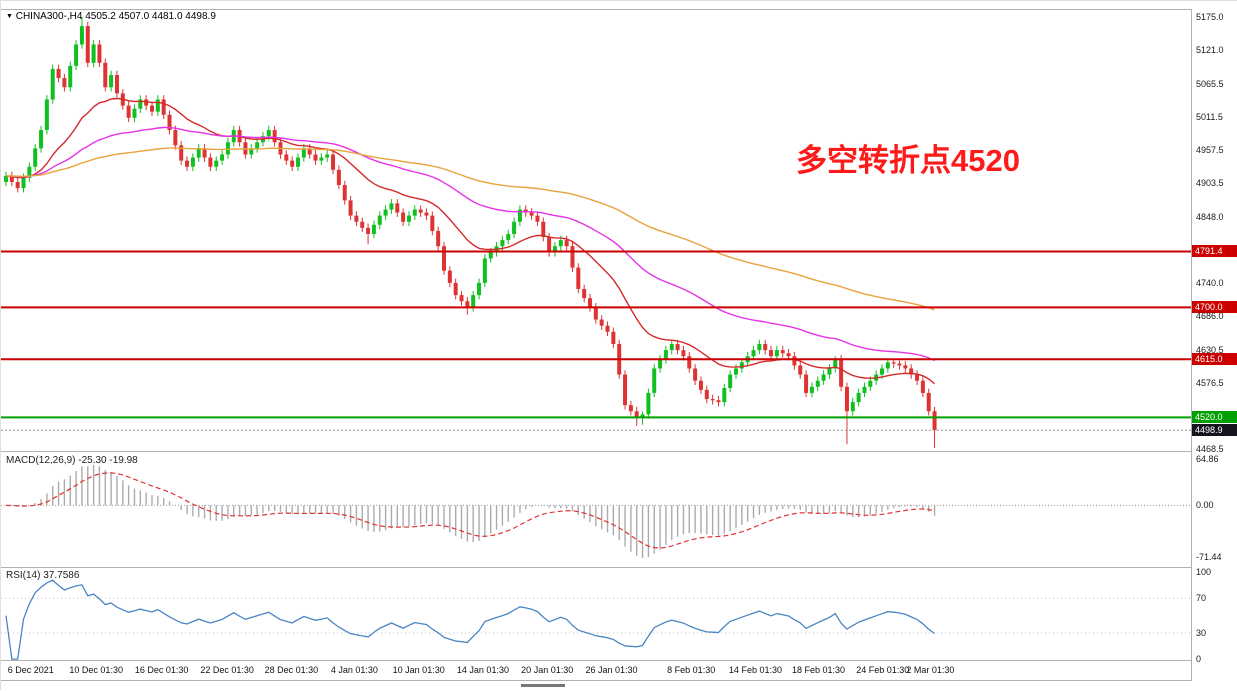 The width and height of the screenshot is (1237, 691). What do you see at coordinates (543, 685) in the screenshot?
I see `scrollbar-thumb` at bounding box center [543, 685].